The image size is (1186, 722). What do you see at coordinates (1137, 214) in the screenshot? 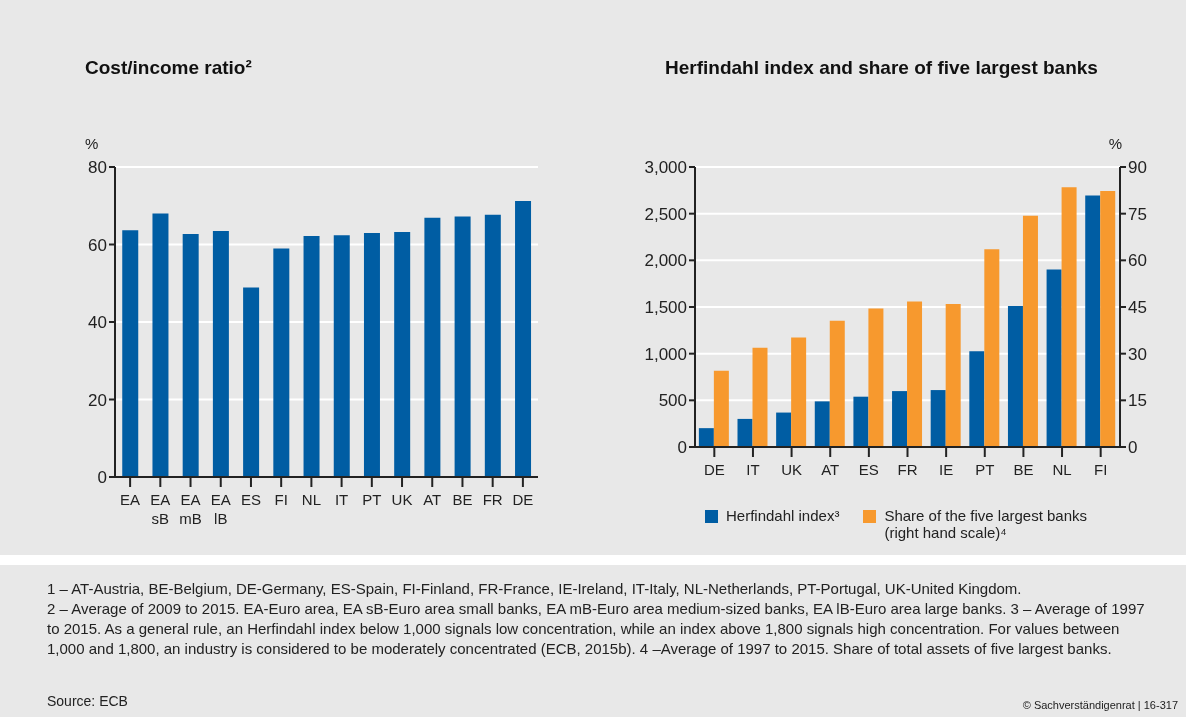
I see `y2-tick-label: 75` at bounding box center [1137, 214].